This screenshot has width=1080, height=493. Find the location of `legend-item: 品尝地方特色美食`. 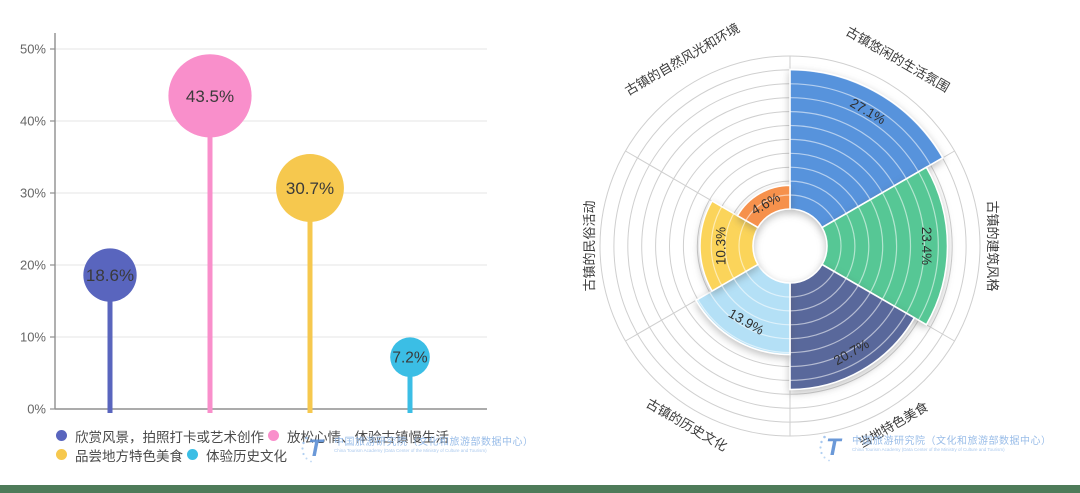

legend-item: 品尝地方特色美食 is located at coordinates (121, 455).